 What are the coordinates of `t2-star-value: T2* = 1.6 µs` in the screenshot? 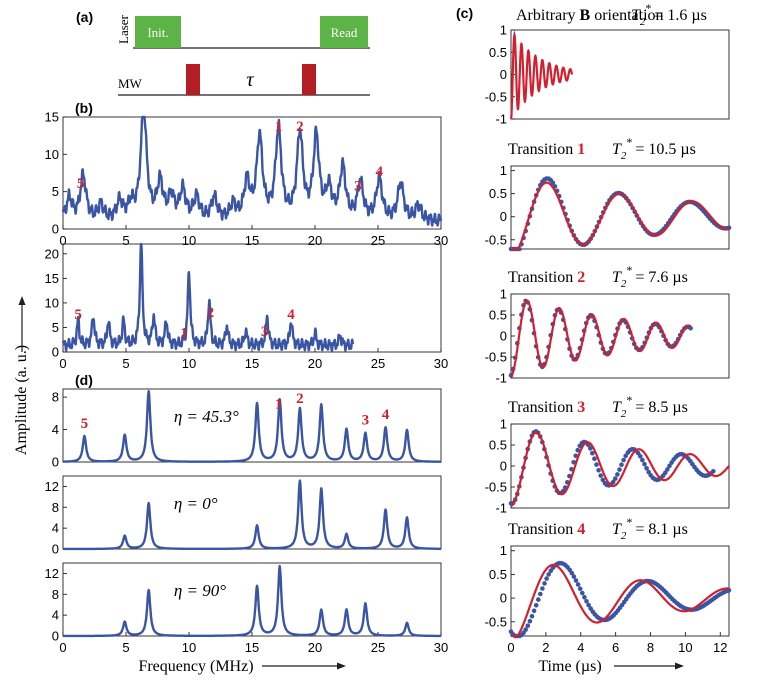 It's located at (669, 14).